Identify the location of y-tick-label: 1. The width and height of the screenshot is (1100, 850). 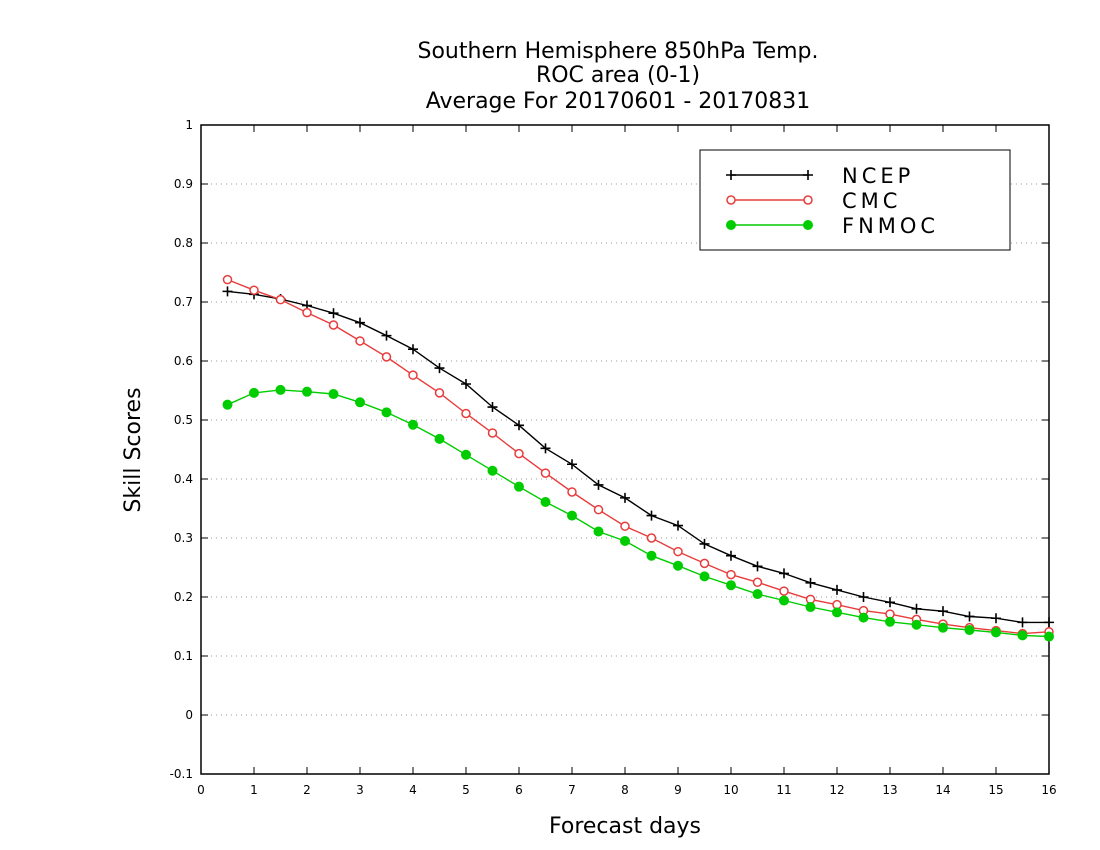
(189, 125).